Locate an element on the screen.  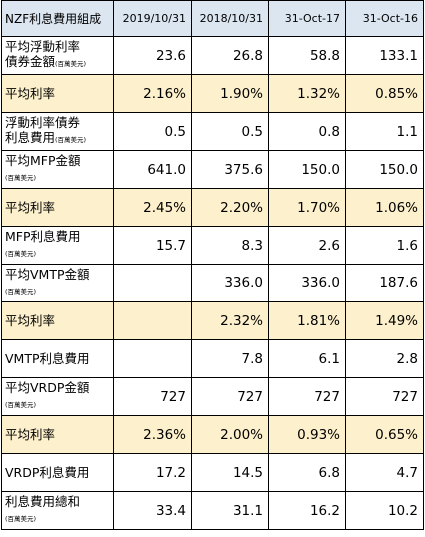
table-cell: 1.1 is located at coordinates (384, 131).